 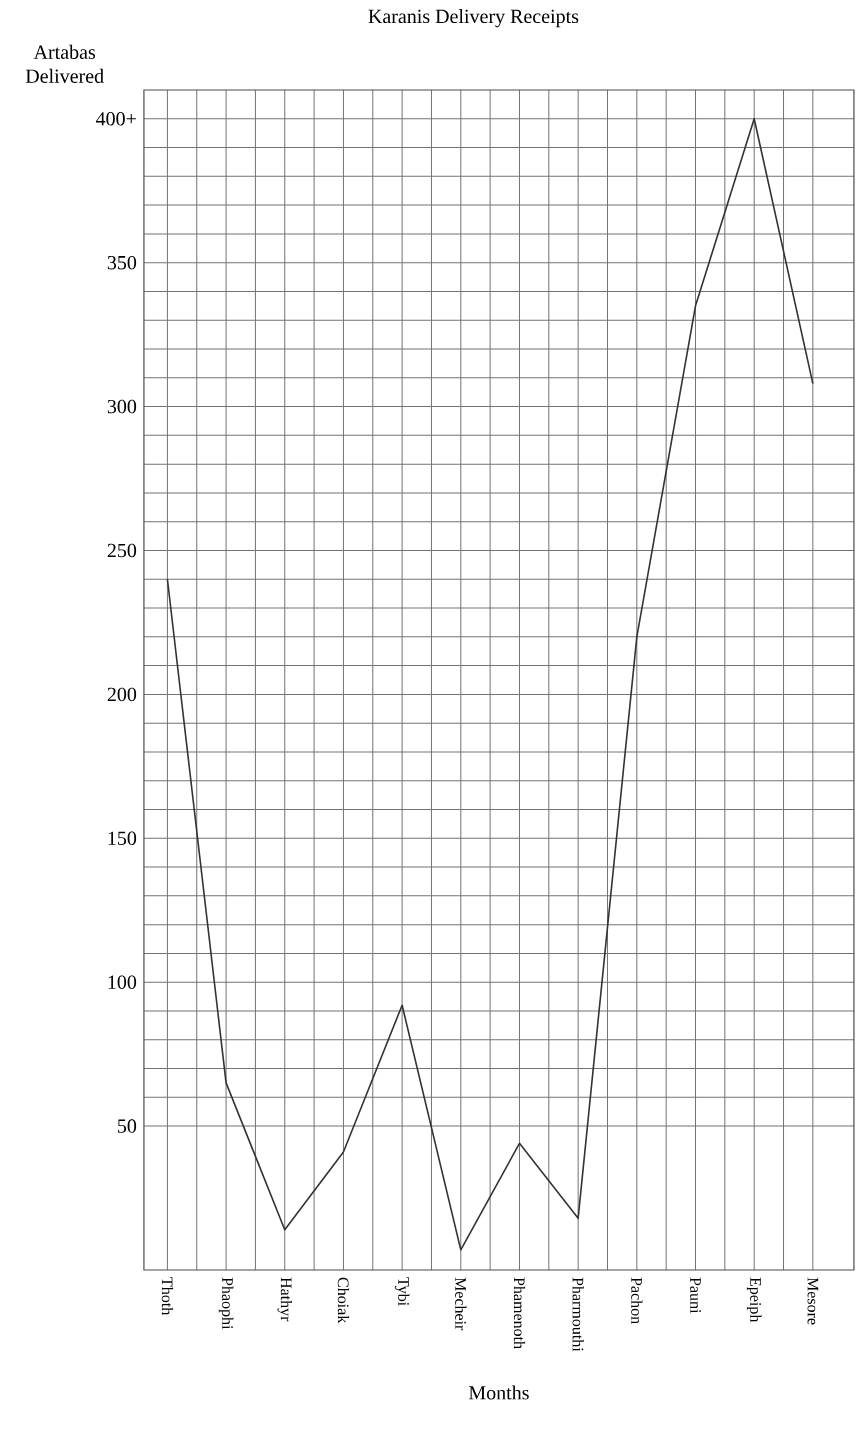 I want to click on y-tick-label: 50, so click(x=127, y=1126).